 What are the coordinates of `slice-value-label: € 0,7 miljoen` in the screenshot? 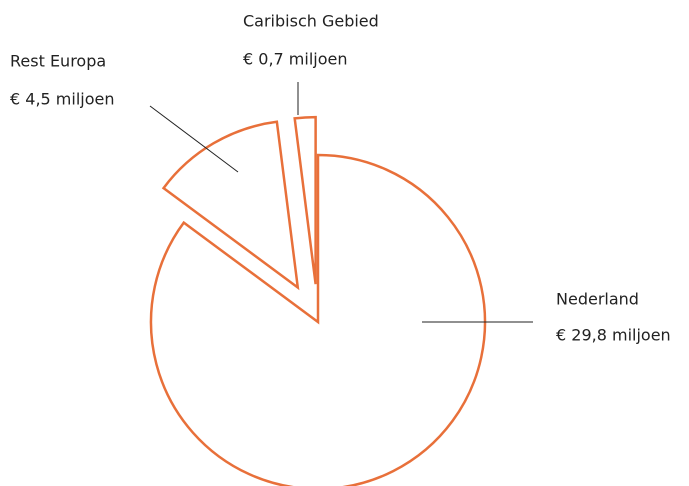 It's located at (295, 59).